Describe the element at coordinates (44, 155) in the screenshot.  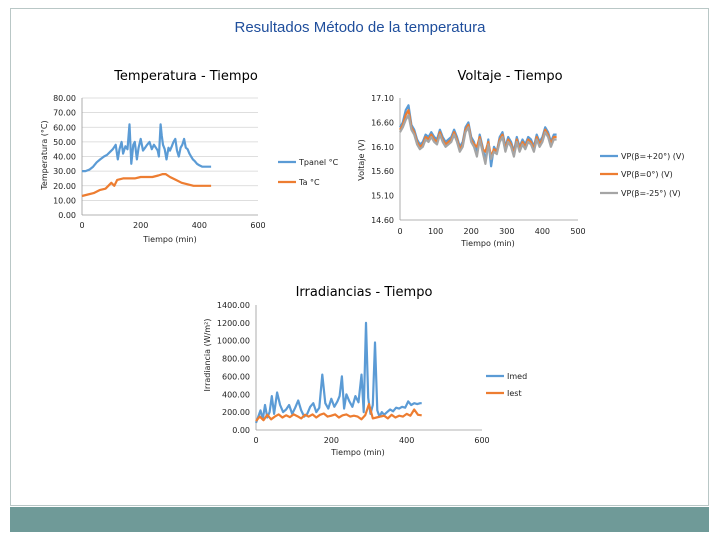
I see `y-axis-label: Temperatura (°C)` at that location.